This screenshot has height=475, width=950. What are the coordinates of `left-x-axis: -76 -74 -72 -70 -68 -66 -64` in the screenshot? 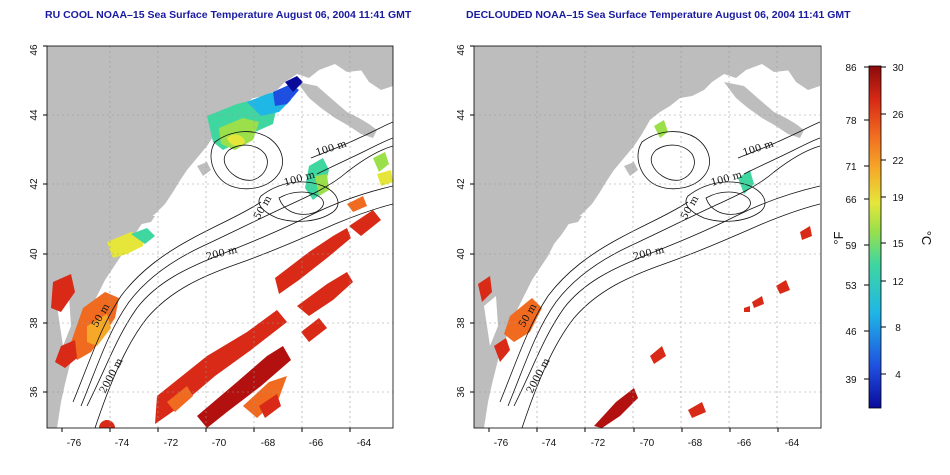 It's located at (216, 438).